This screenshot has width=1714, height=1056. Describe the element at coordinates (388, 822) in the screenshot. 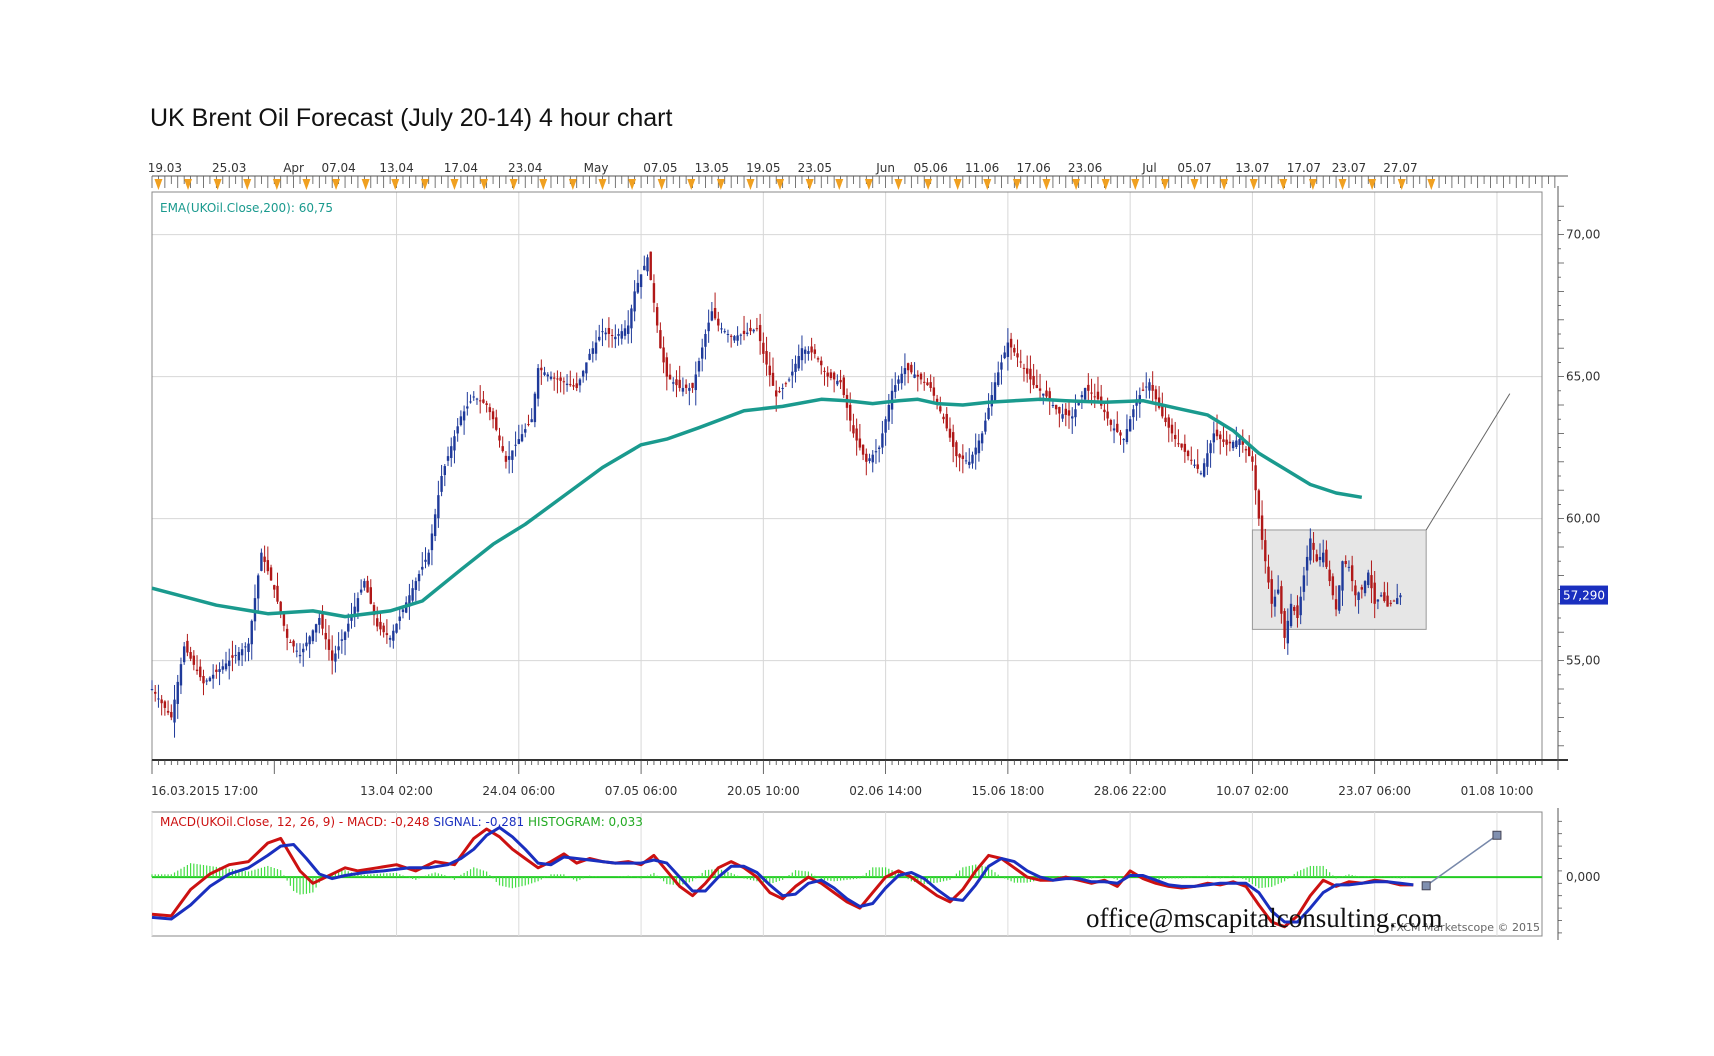

I see `macd-value: MACD: -0,248` at that location.